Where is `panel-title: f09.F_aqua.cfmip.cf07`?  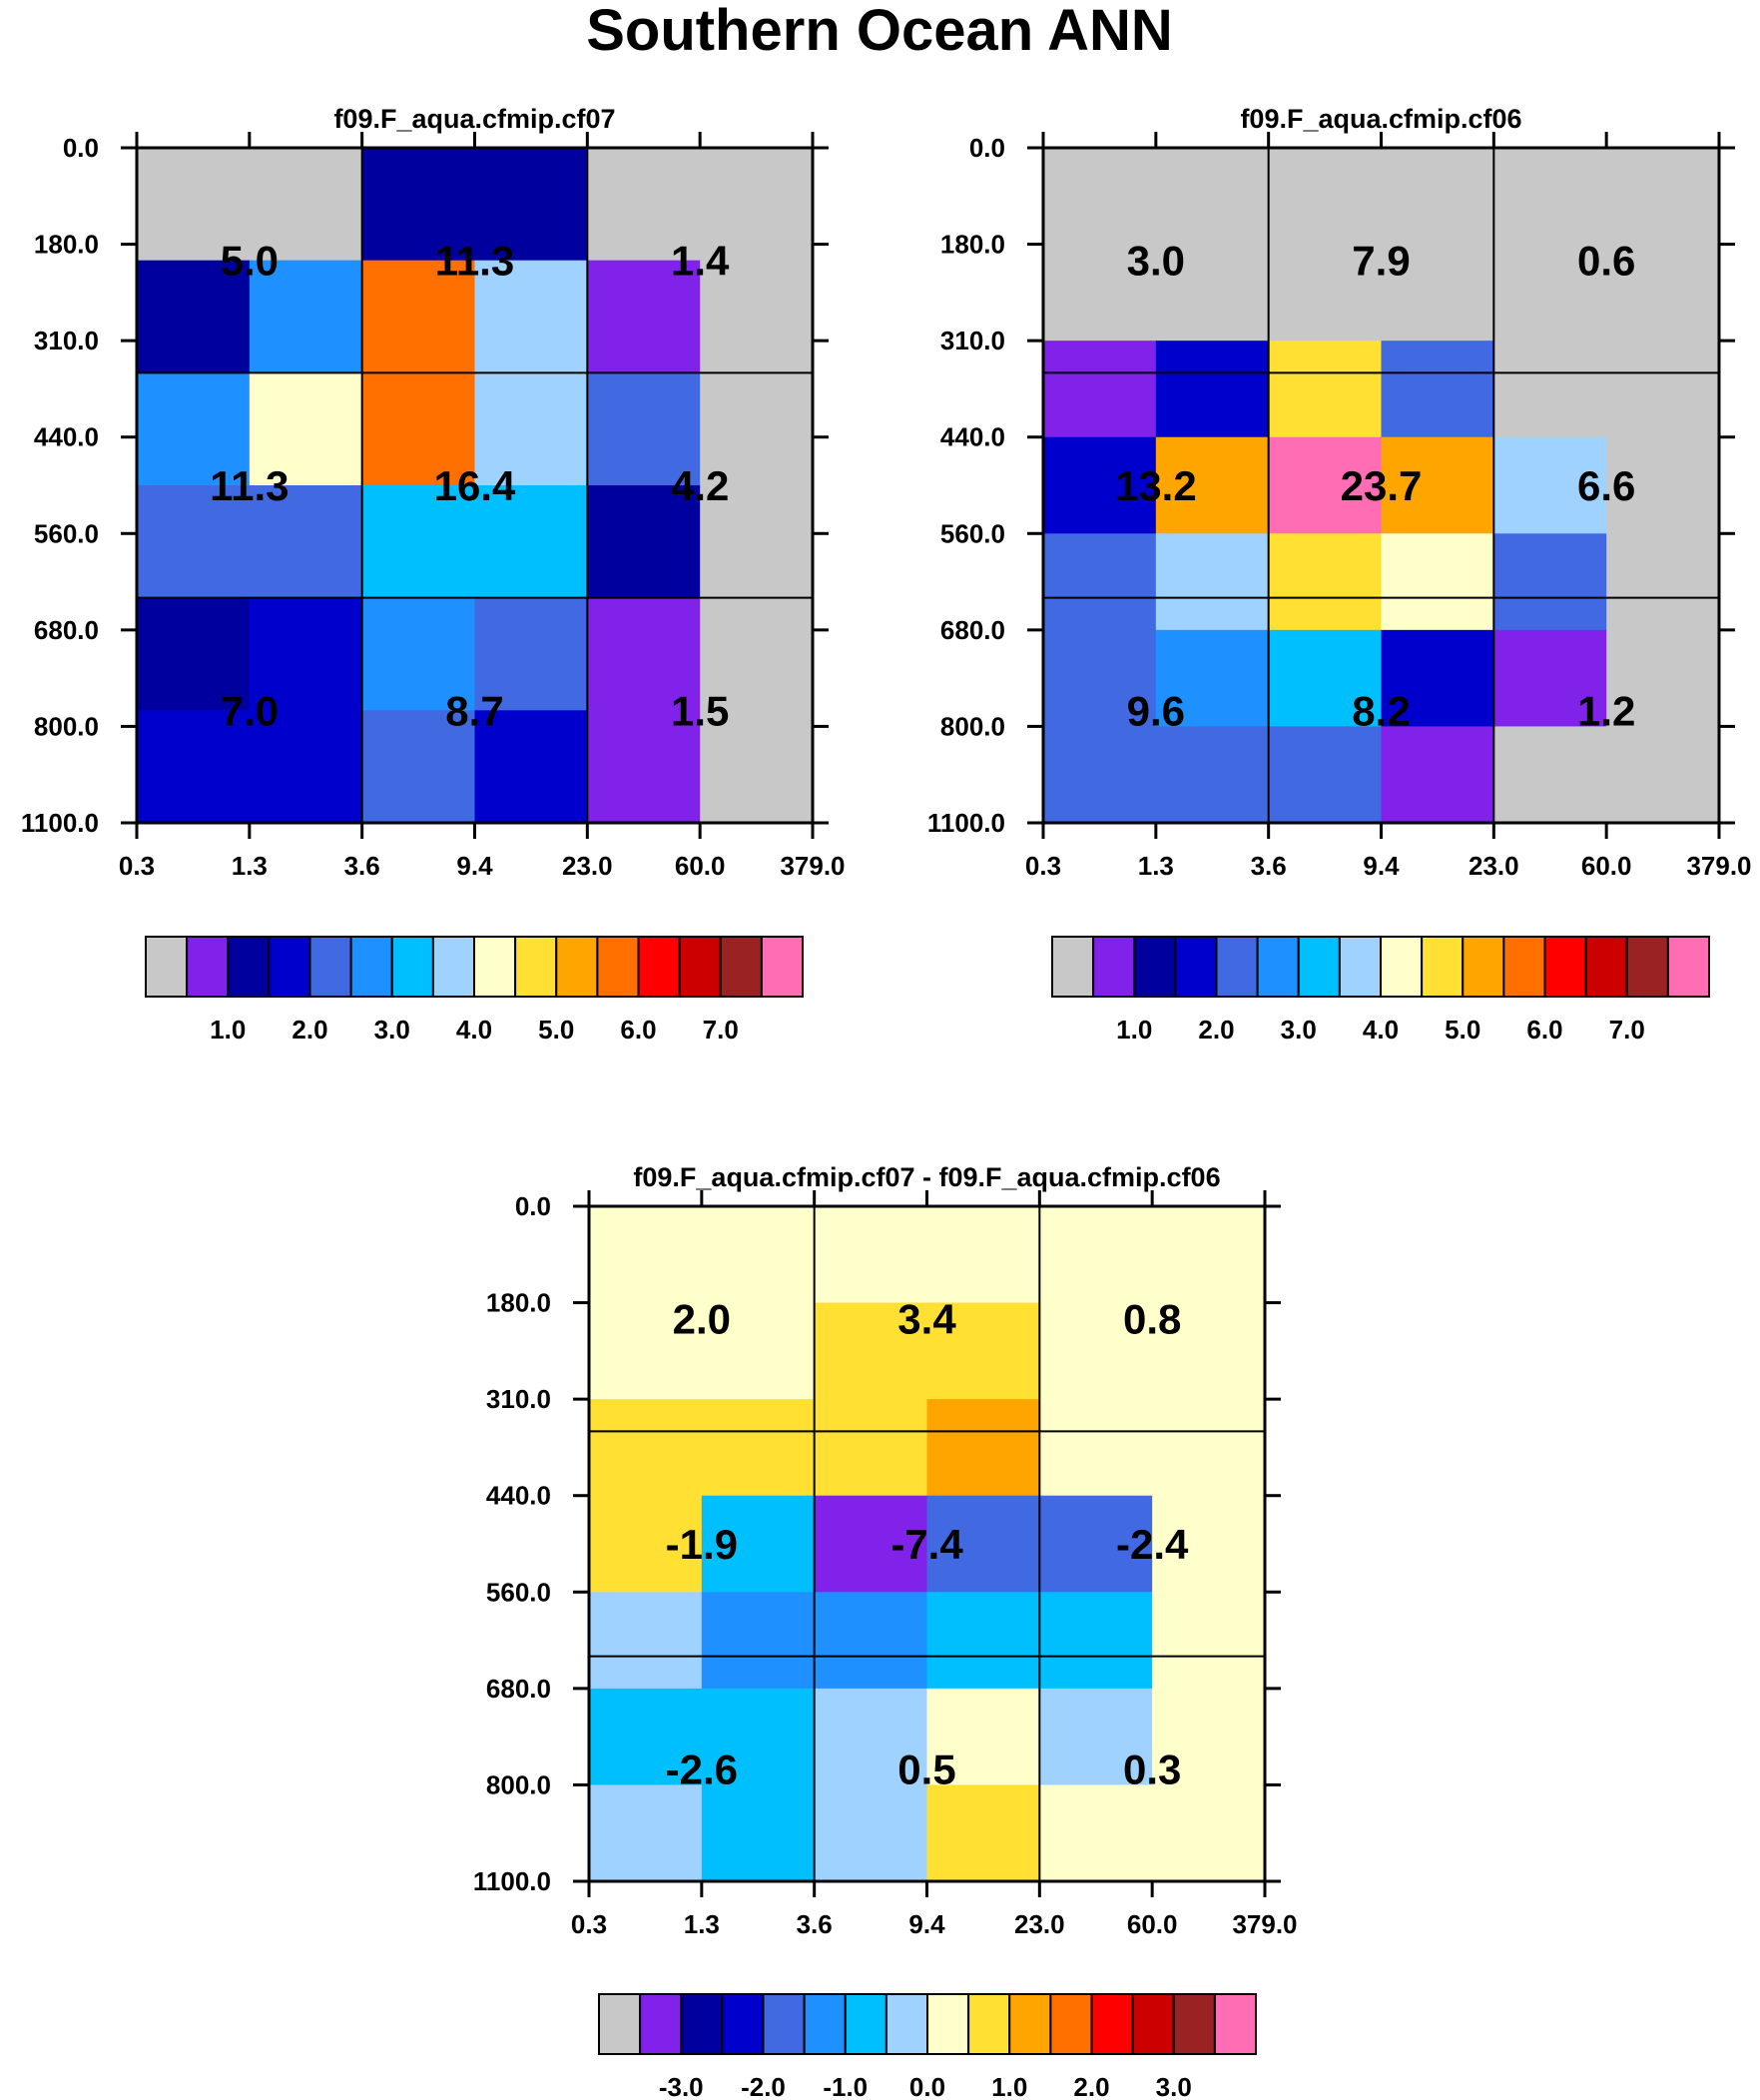 panel-title: f09.F_aqua.cfmip.cf07 is located at coordinates (474, 119).